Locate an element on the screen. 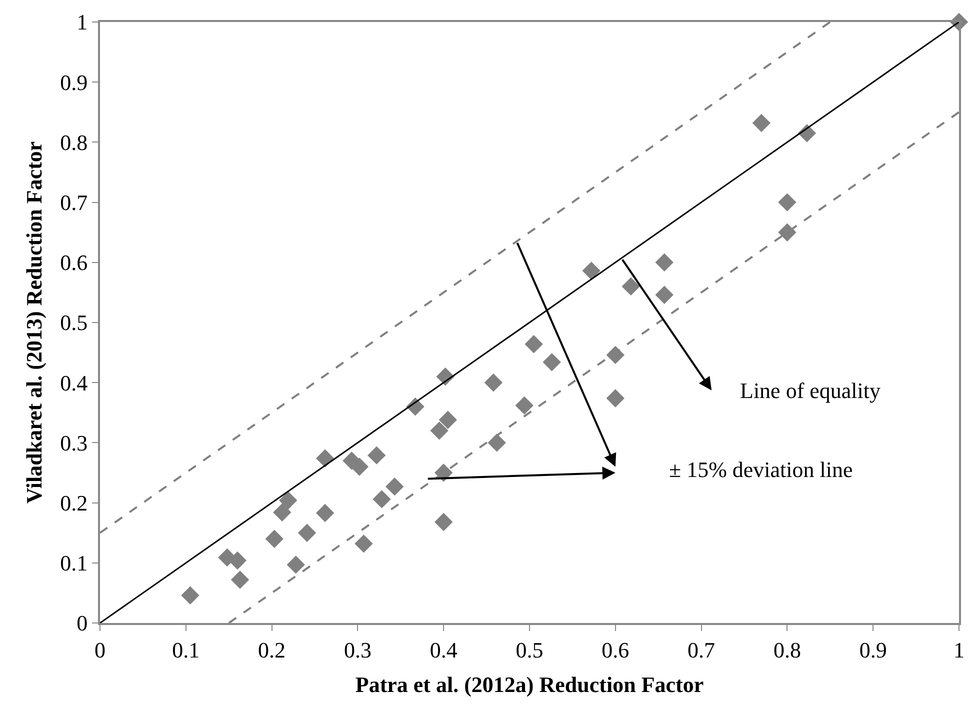 This screenshot has height=723, width=975. x-tick-label: 0.7 is located at coordinates (702, 649).